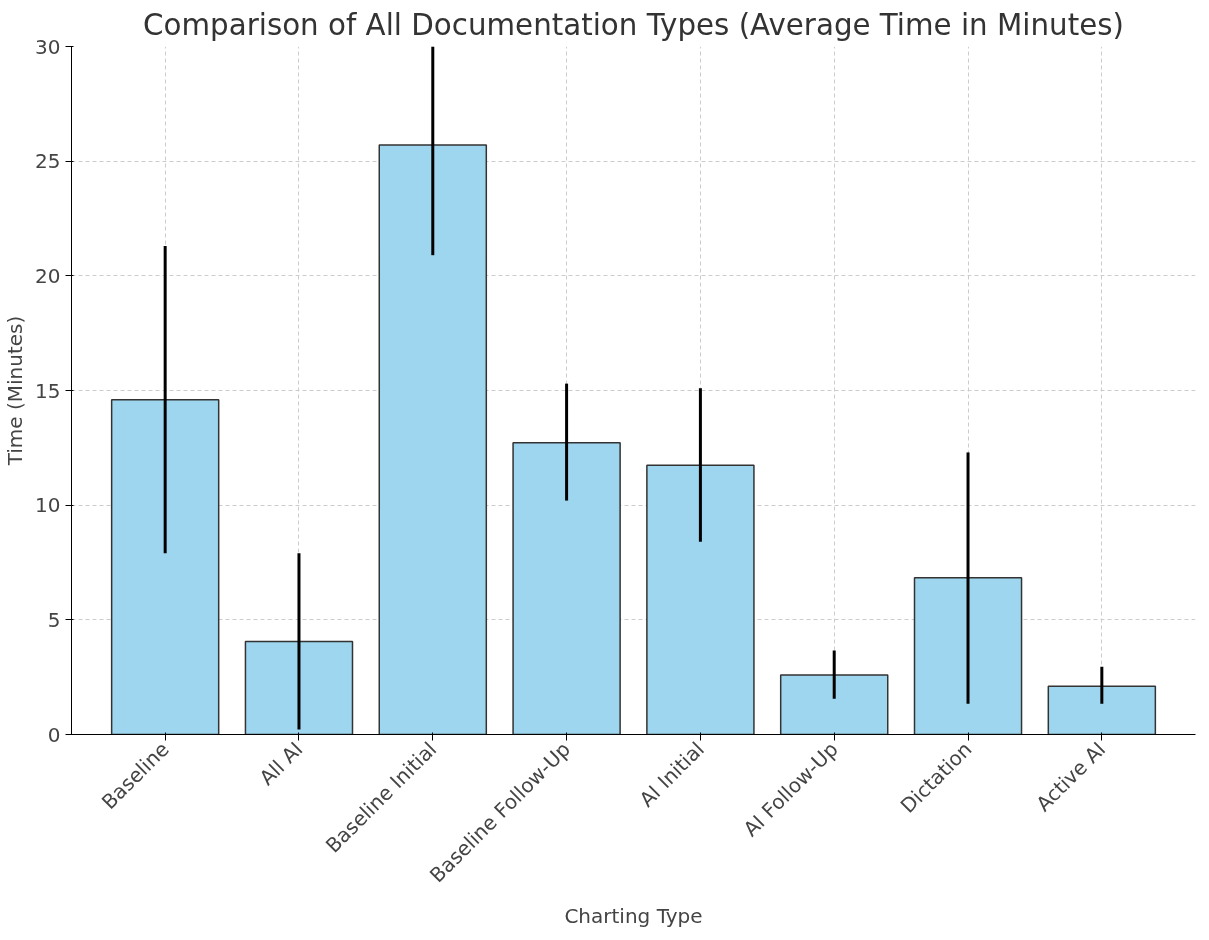 Image resolution: width=1209 pixels, height=940 pixels. I want to click on y-tick-label: 25, so click(48, 161).